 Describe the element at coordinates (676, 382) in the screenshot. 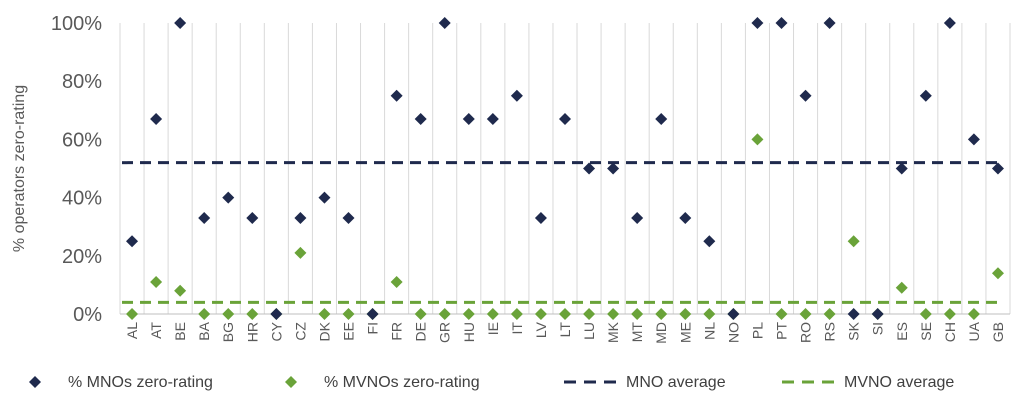

I see `legend-label: MNO average` at that location.